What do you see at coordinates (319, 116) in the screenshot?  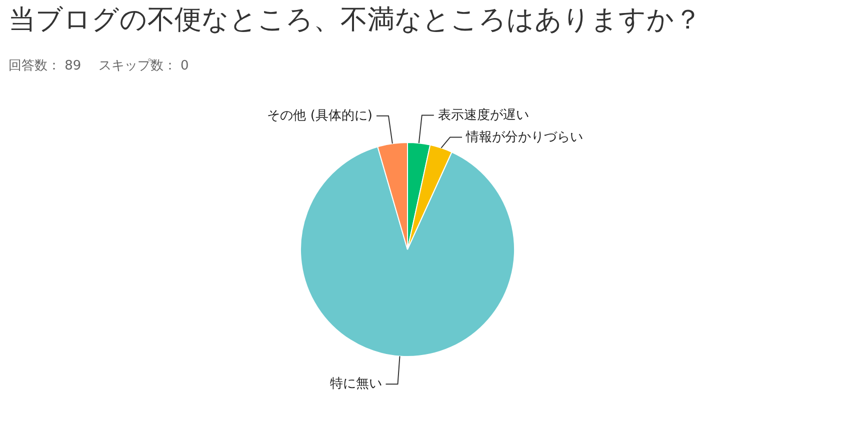 I see `slice-label: その他 (具体的に)` at bounding box center [319, 116].